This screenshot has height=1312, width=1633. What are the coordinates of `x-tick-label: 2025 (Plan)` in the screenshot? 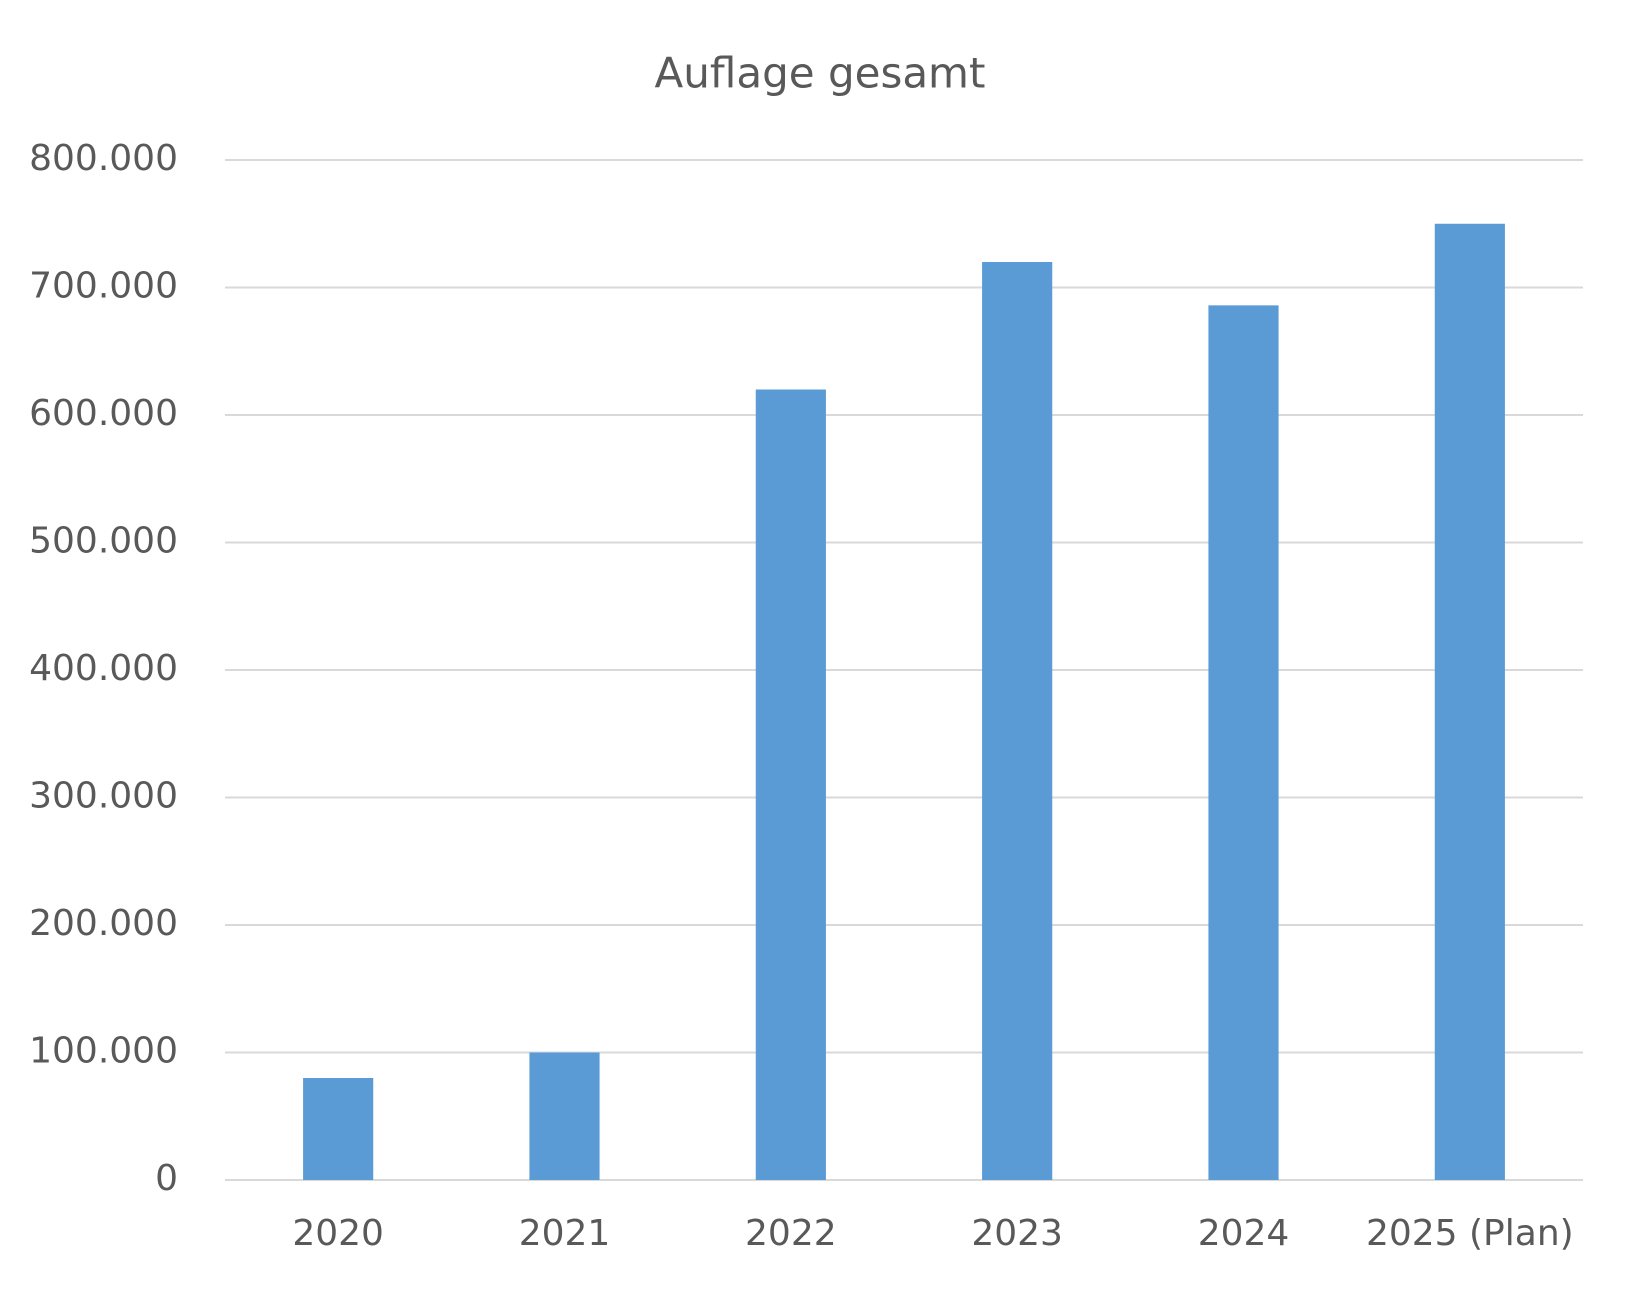 It's located at (1470, 1233).